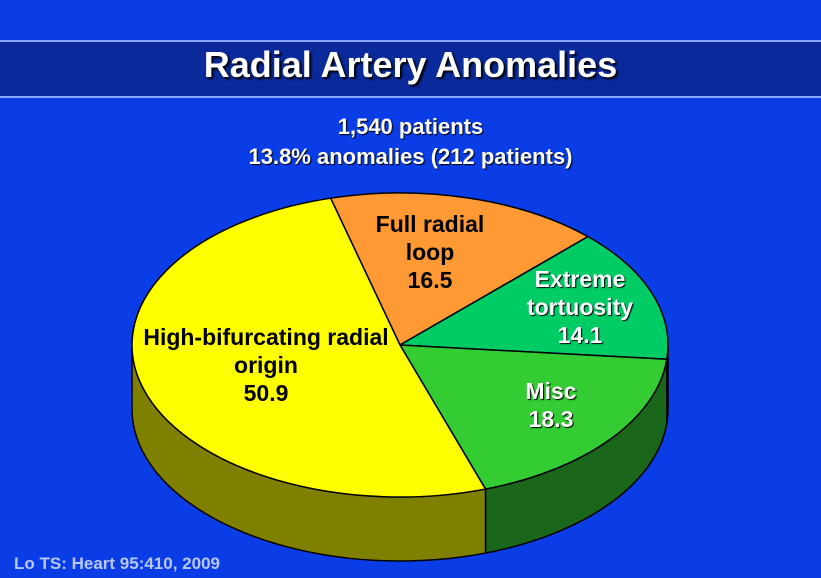 Image resolution: width=821 pixels, height=578 pixels. What do you see at coordinates (551, 419) in the screenshot?
I see `value-label: 18.3` at bounding box center [551, 419].